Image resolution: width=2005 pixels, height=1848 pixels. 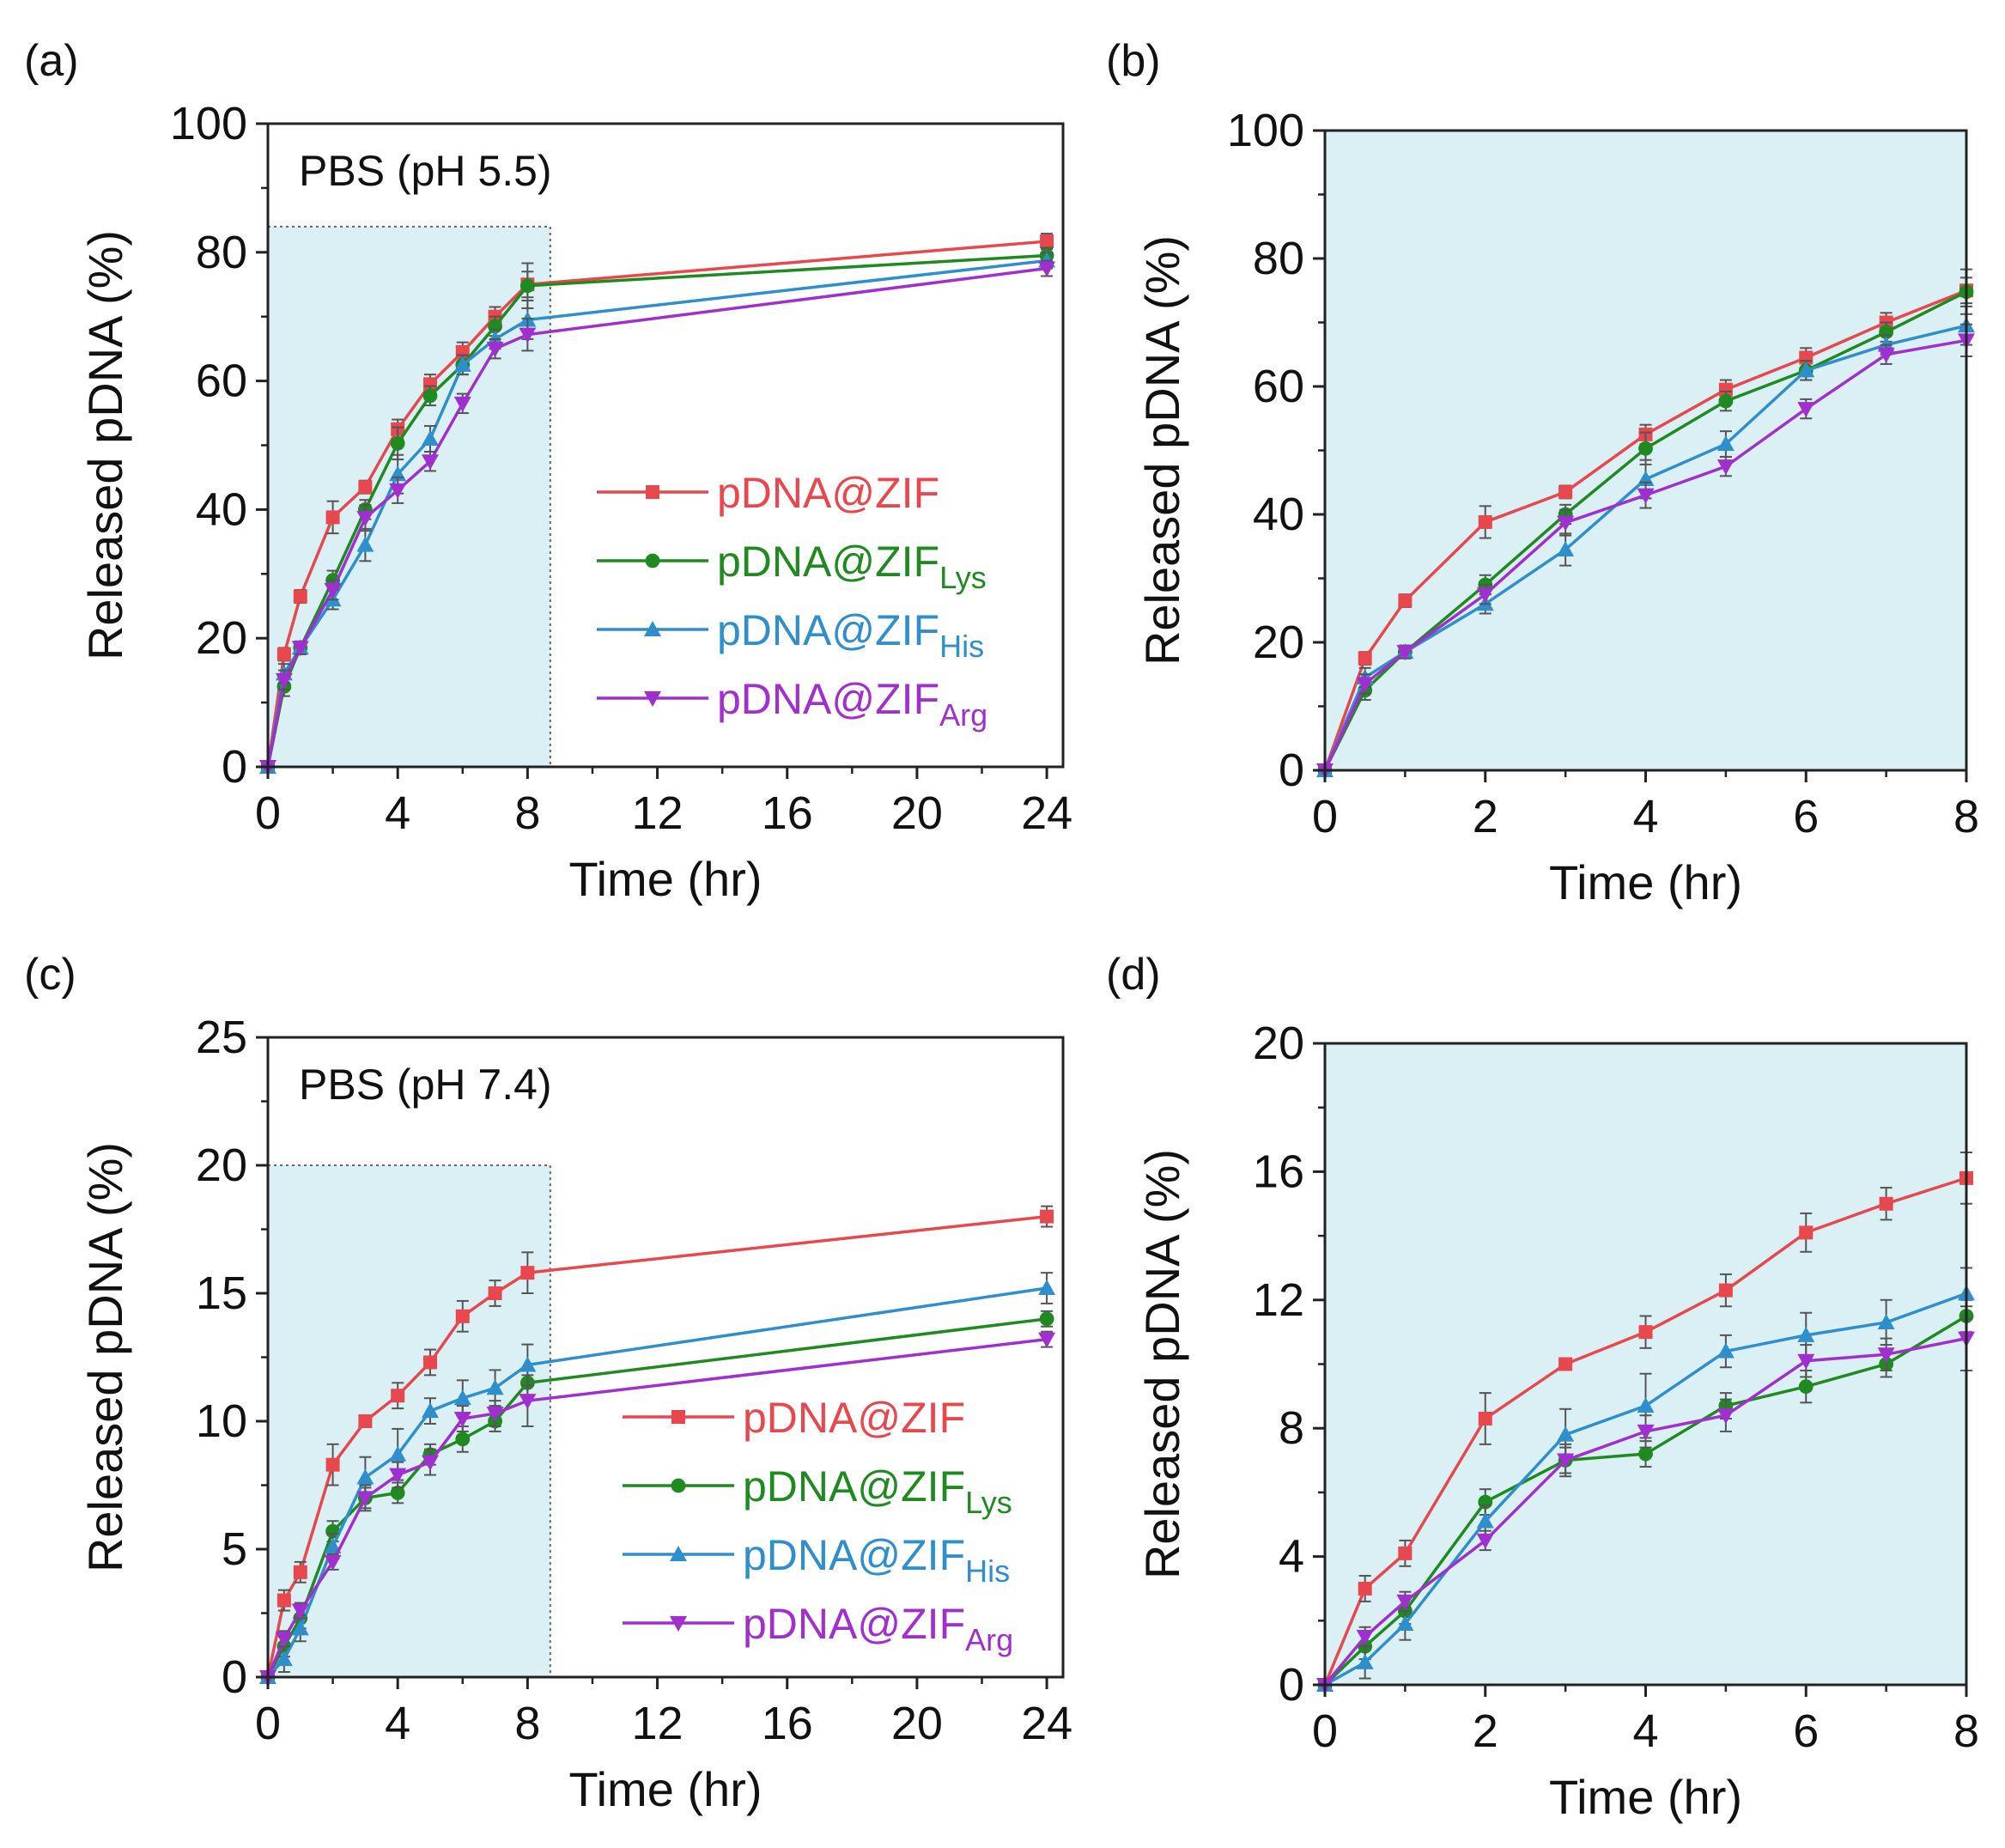 I want to click on x-axis-title: Time (hr), so click(x=1645, y=882).